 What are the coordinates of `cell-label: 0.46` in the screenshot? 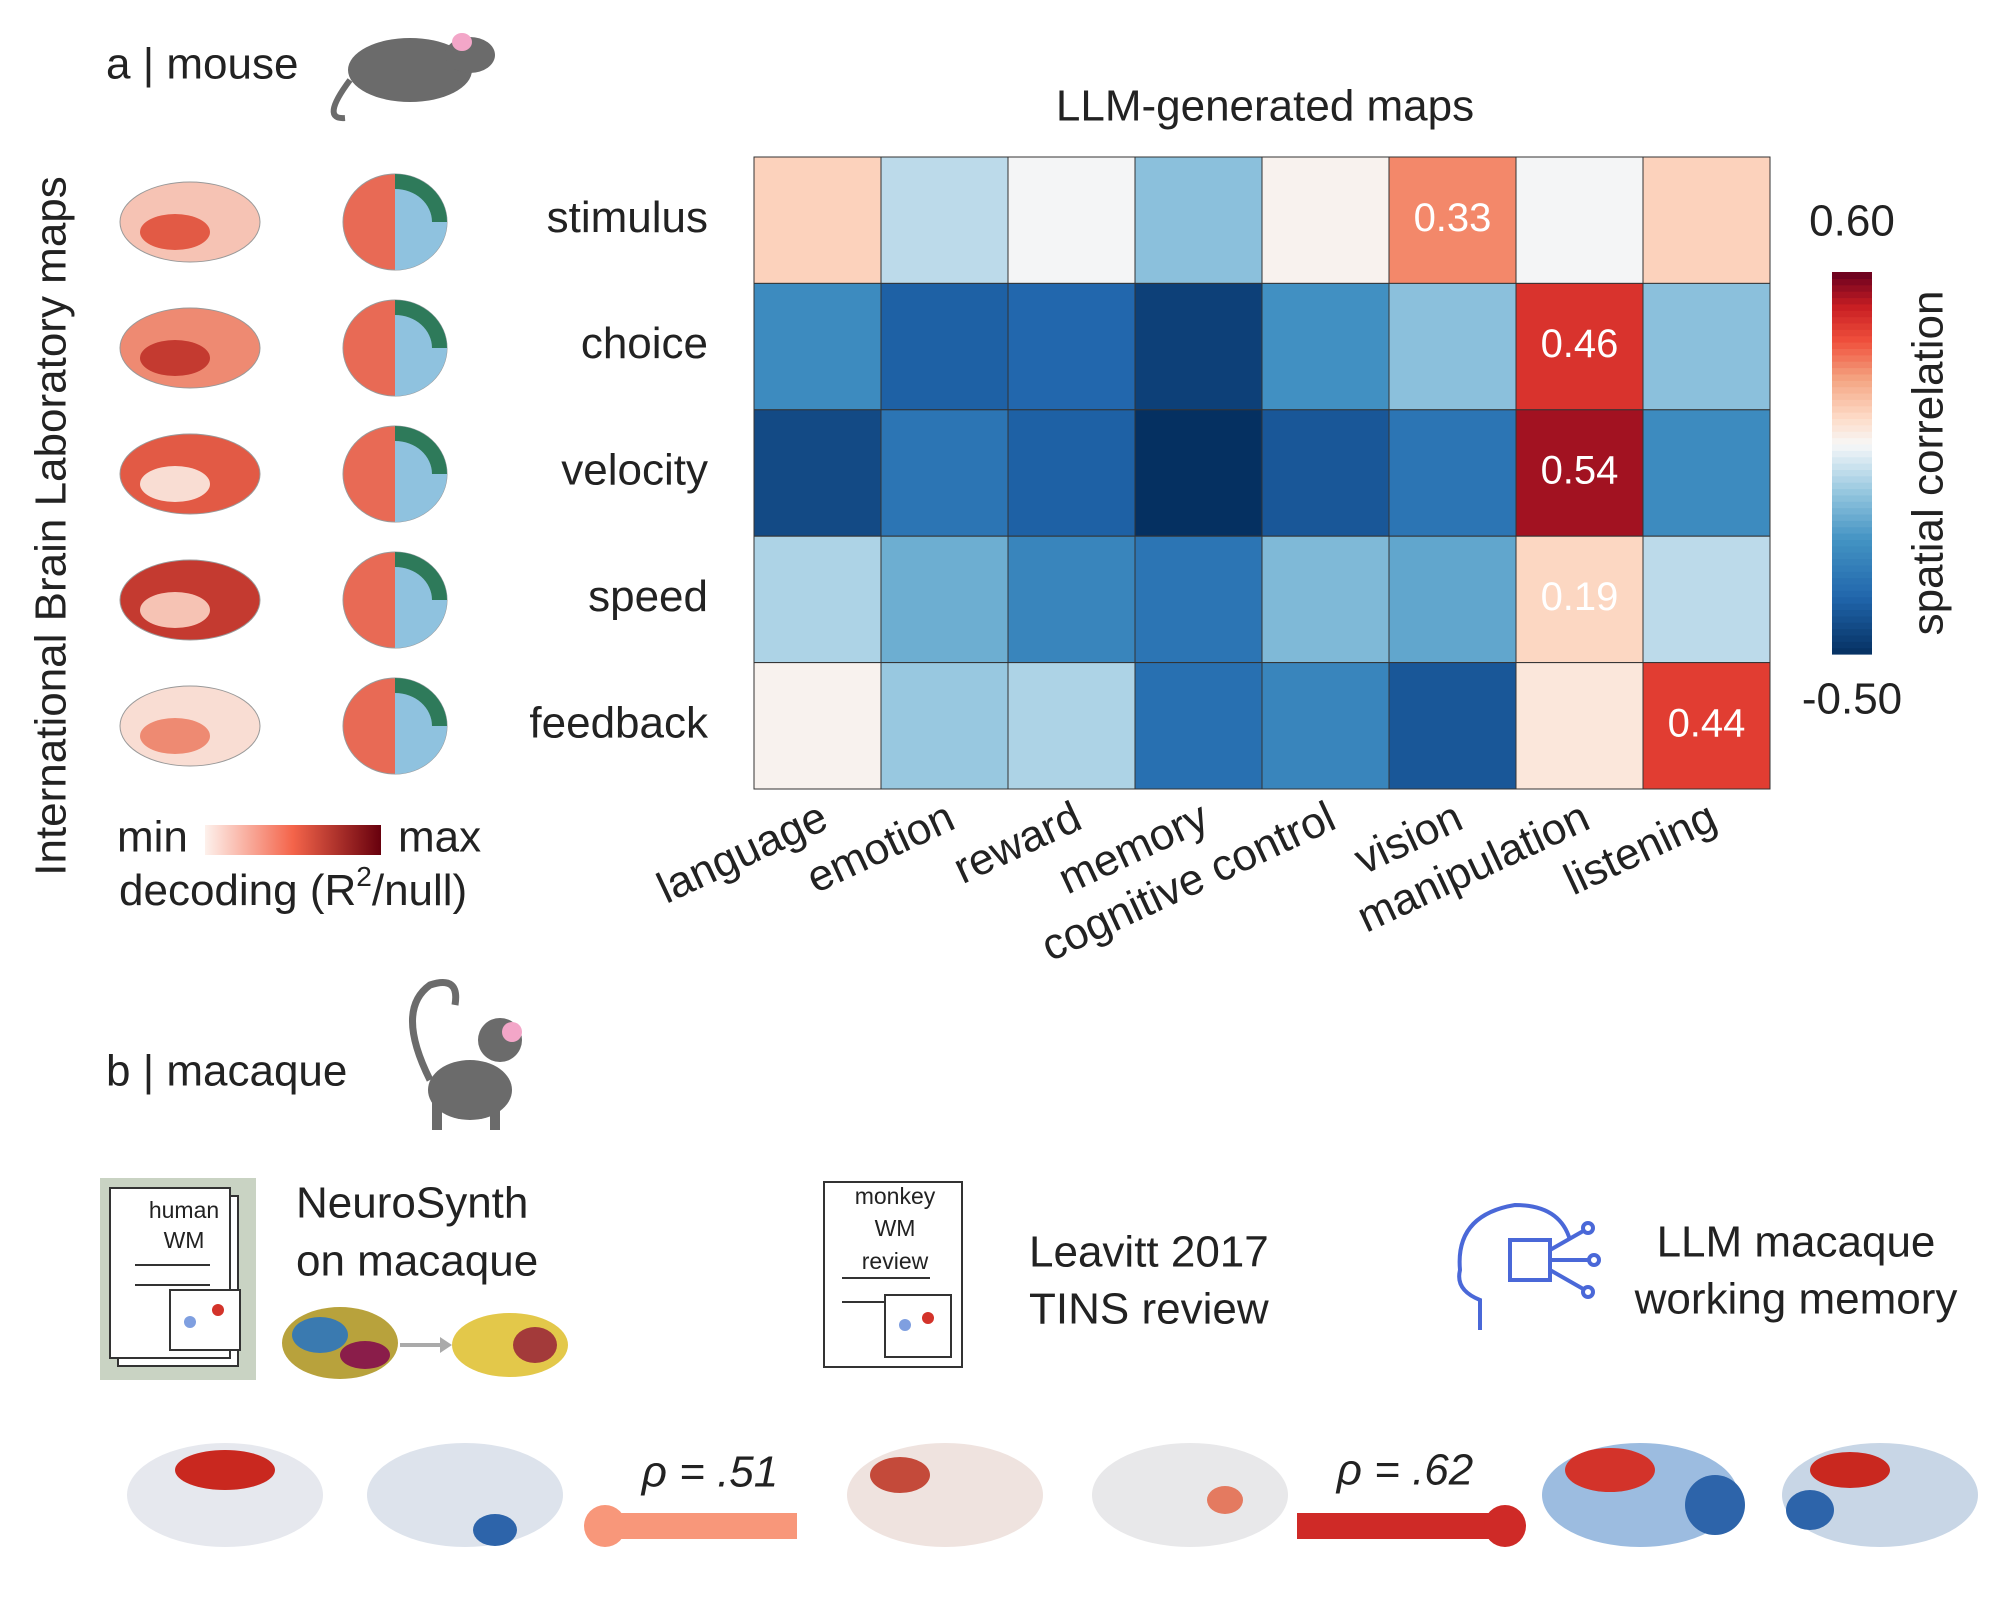 It's located at (1580, 344).